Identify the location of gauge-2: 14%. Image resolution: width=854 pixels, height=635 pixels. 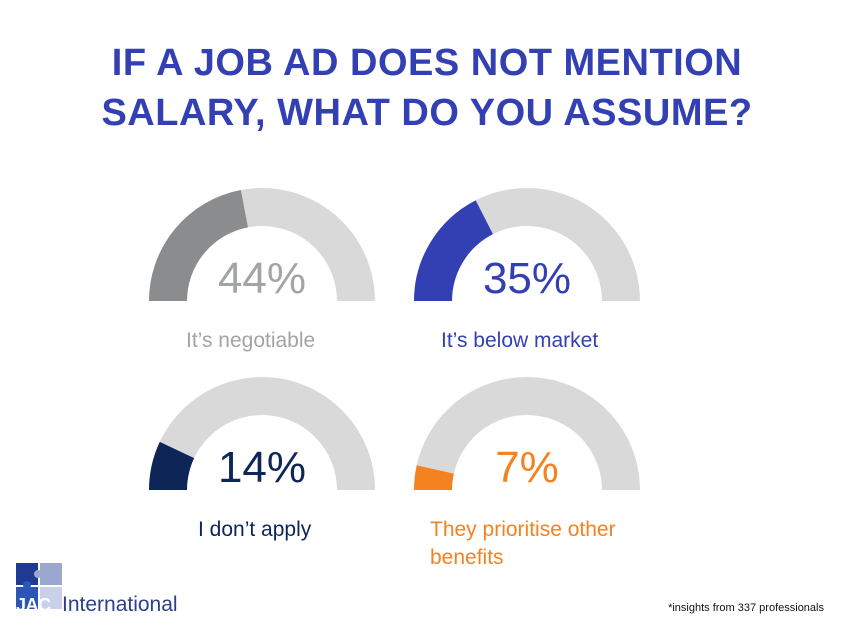
(262, 434).